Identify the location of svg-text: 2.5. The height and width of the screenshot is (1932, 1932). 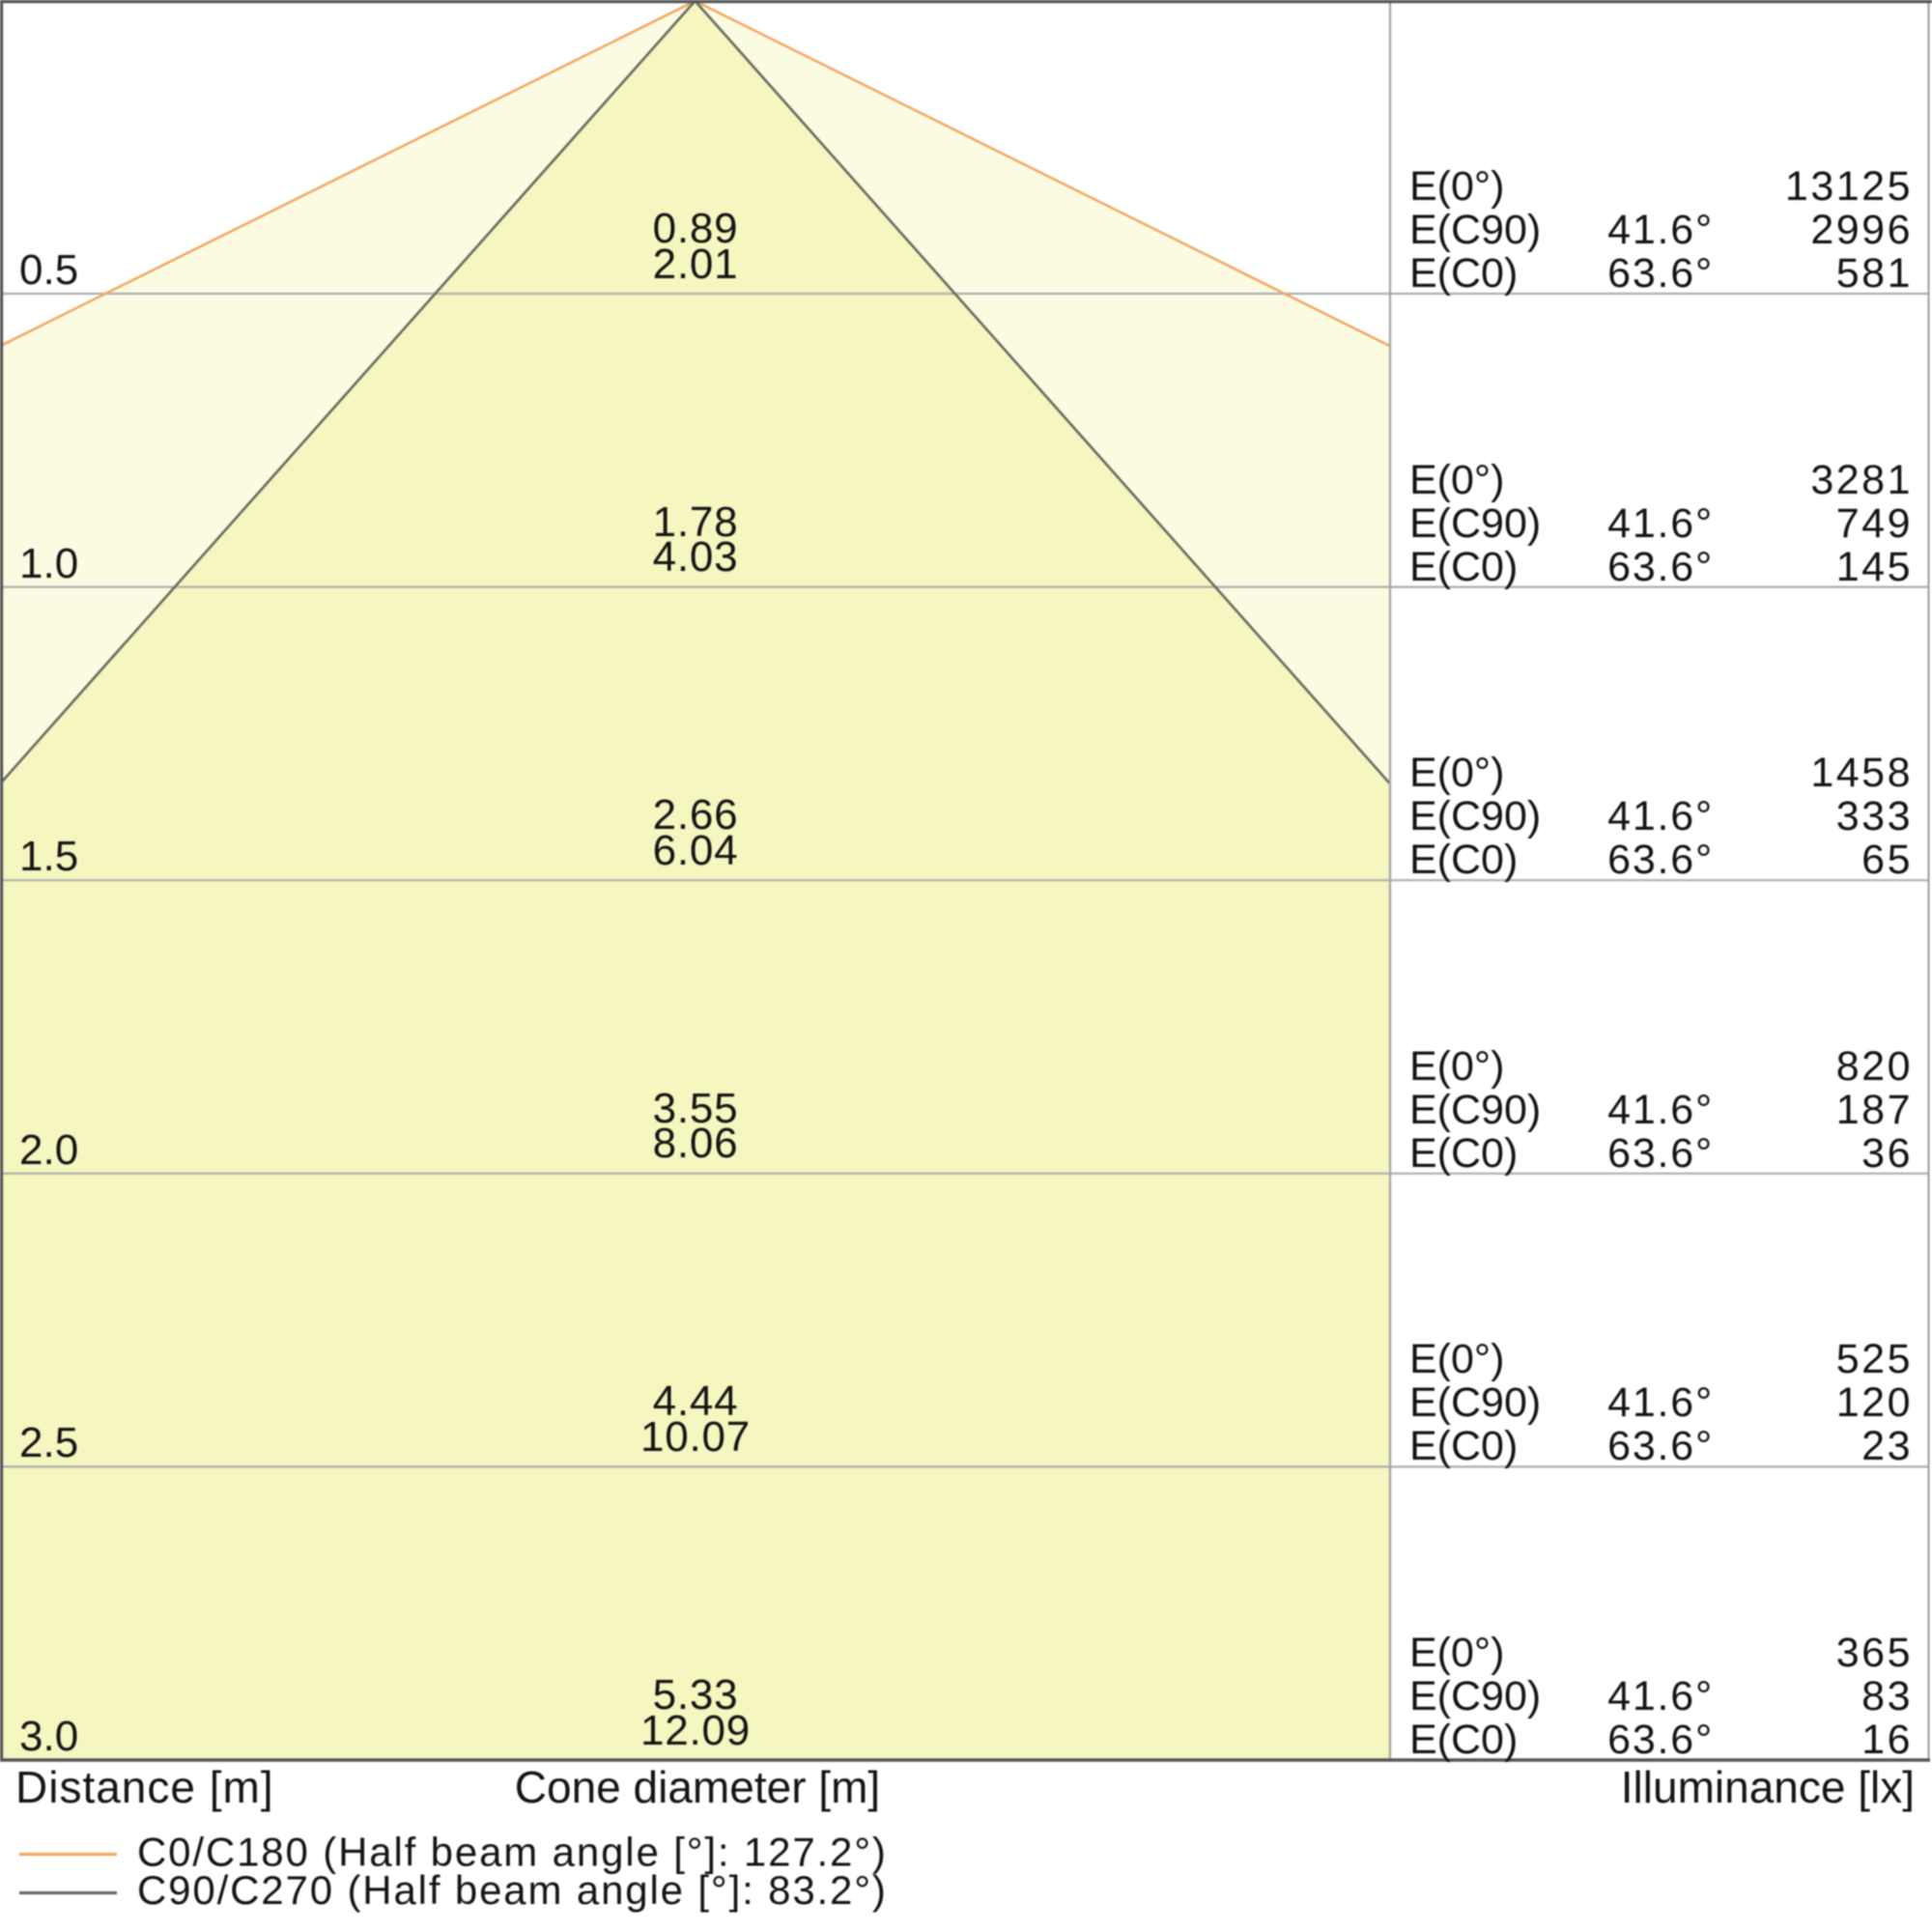
(48, 1442).